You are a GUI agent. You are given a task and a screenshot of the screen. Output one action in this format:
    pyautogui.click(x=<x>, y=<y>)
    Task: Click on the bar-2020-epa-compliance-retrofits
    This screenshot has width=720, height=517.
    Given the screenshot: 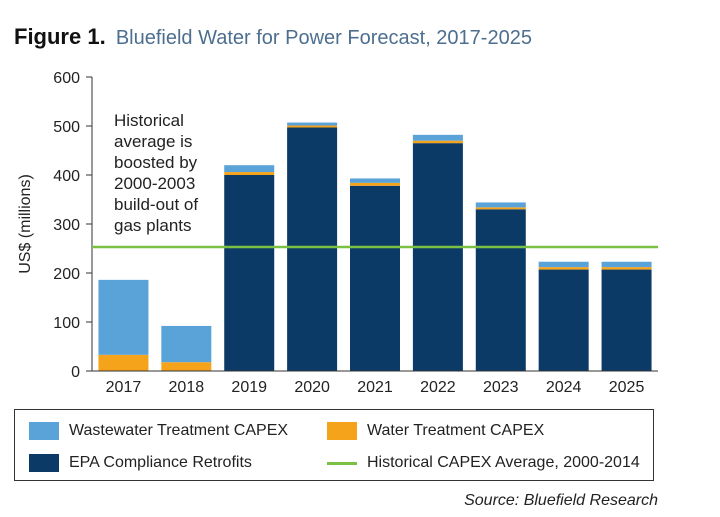 What is the action you would take?
    pyautogui.click(x=312, y=249)
    